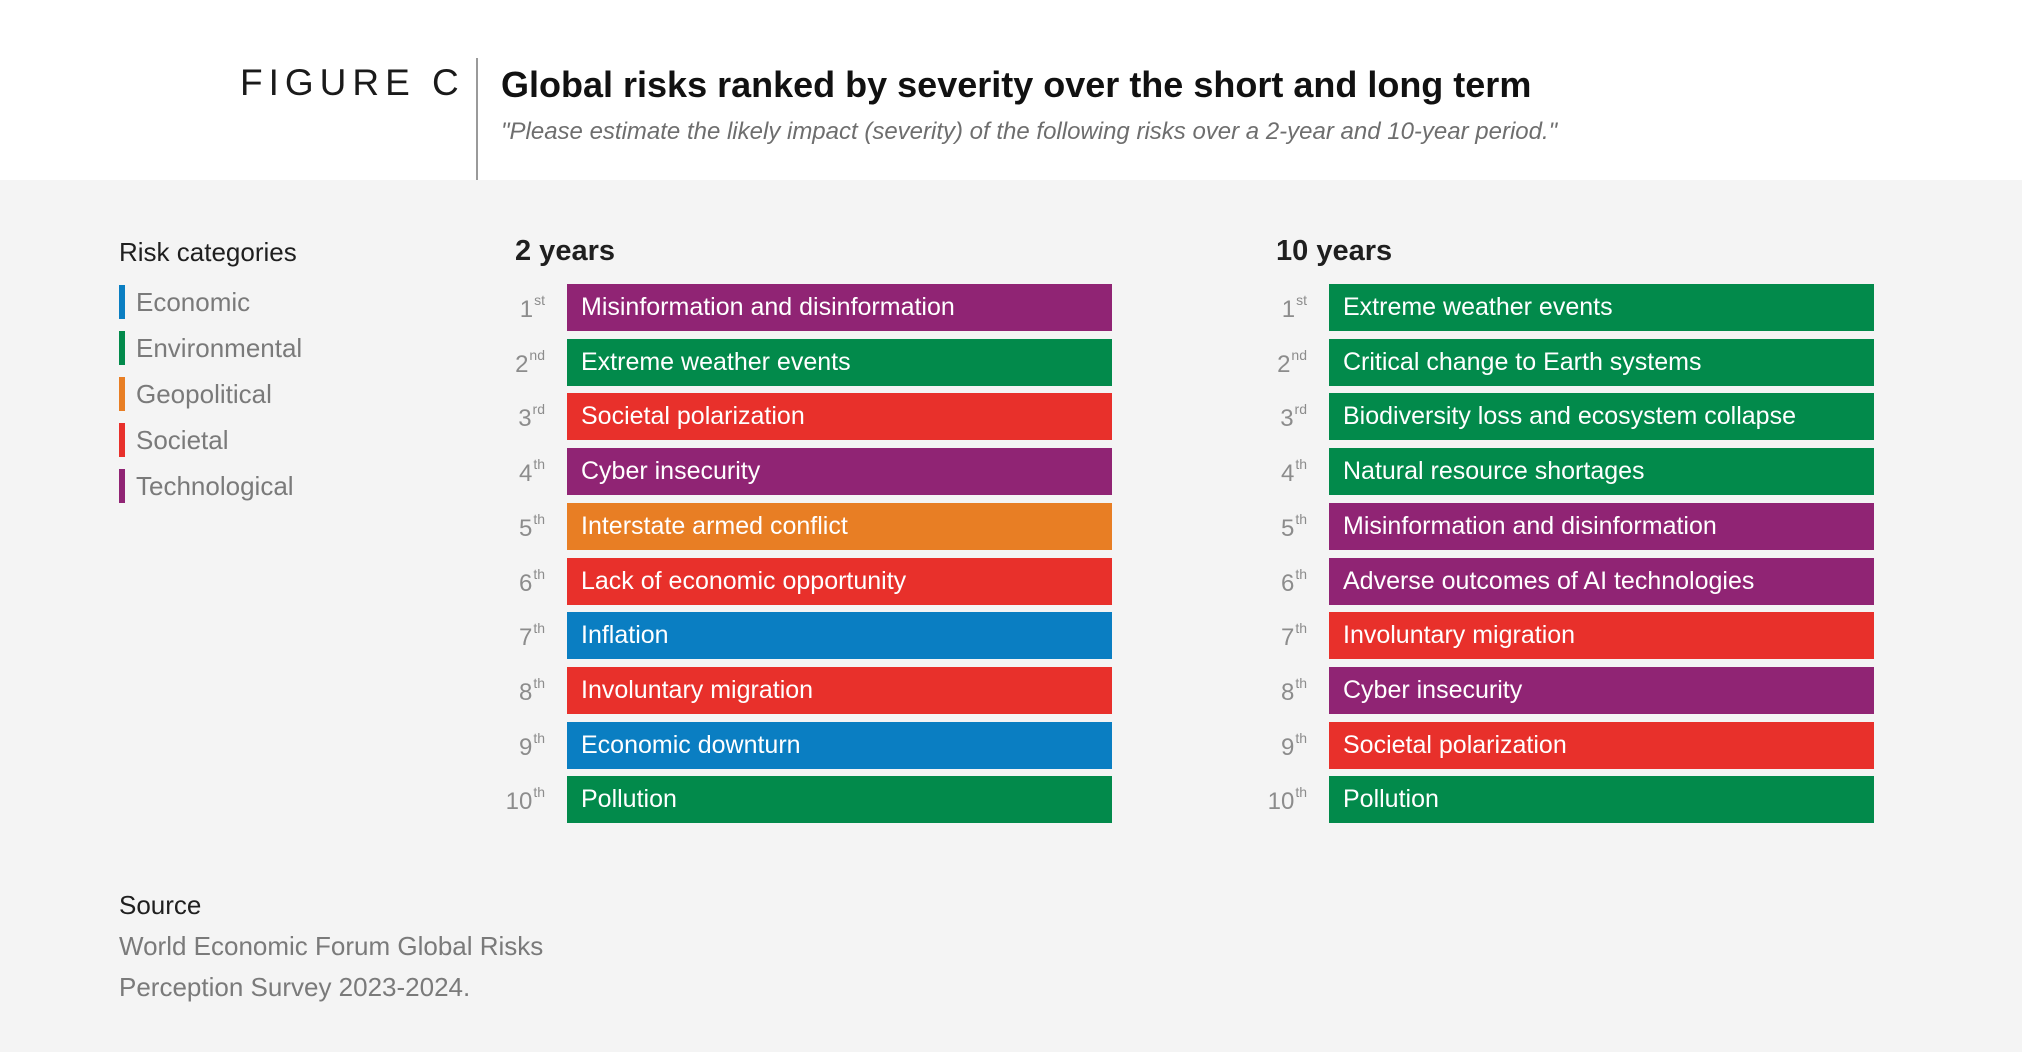  Describe the element at coordinates (1601, 745) in the screenshot. I see `risk-bar: Societal polarization` at that location.